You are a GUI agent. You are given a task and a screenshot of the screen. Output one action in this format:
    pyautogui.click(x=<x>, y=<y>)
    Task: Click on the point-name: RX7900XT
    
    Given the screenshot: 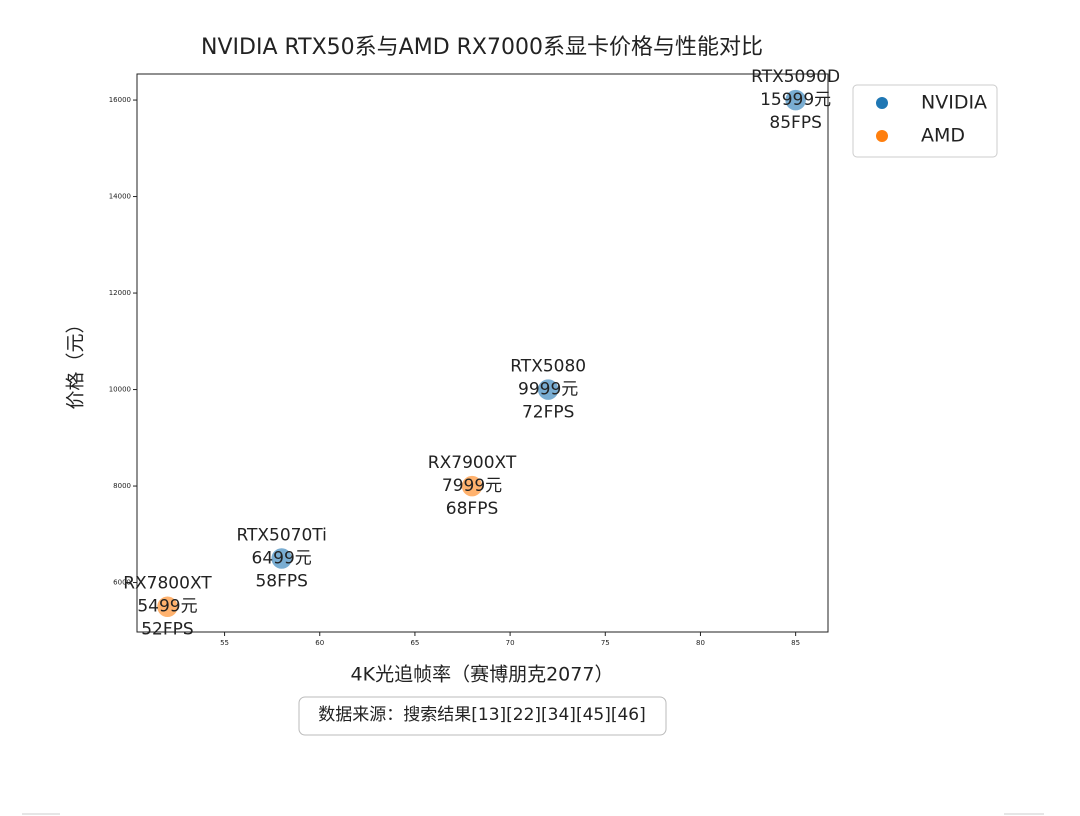 What is the action you would take?
    pyautogui.click(x=472, y=463)
    